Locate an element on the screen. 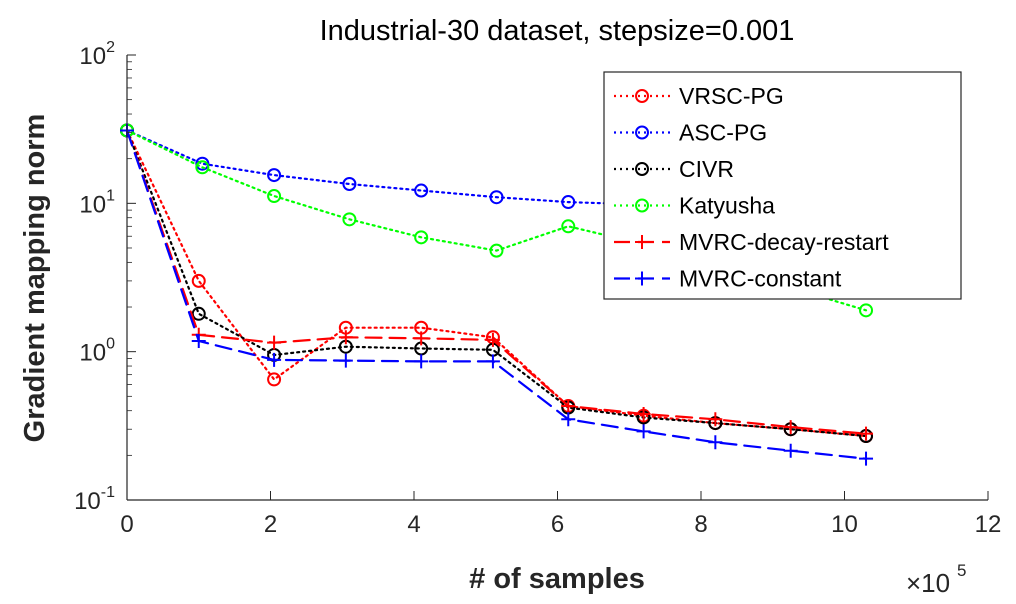  legend-box is located at coordinates (782, 185).